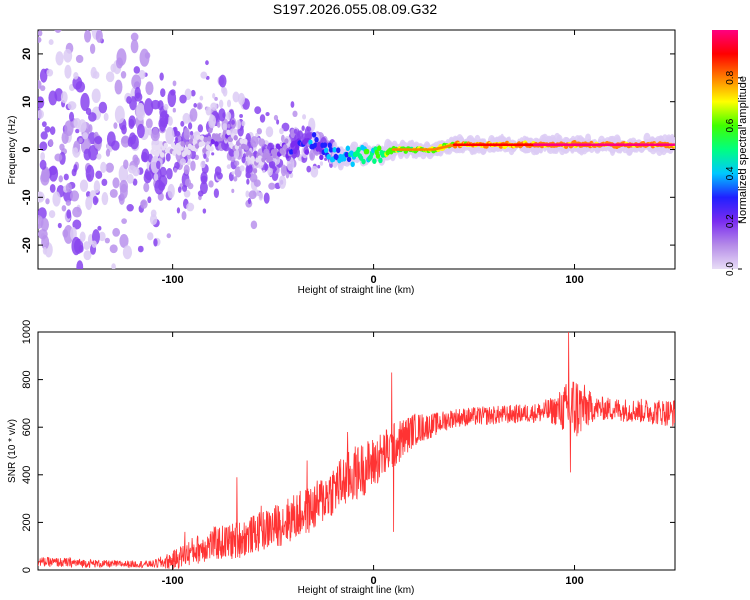 This screenshot has height=600, width=750. I want to click on spectrogram-ytick-label: -10, so click(27, 197).